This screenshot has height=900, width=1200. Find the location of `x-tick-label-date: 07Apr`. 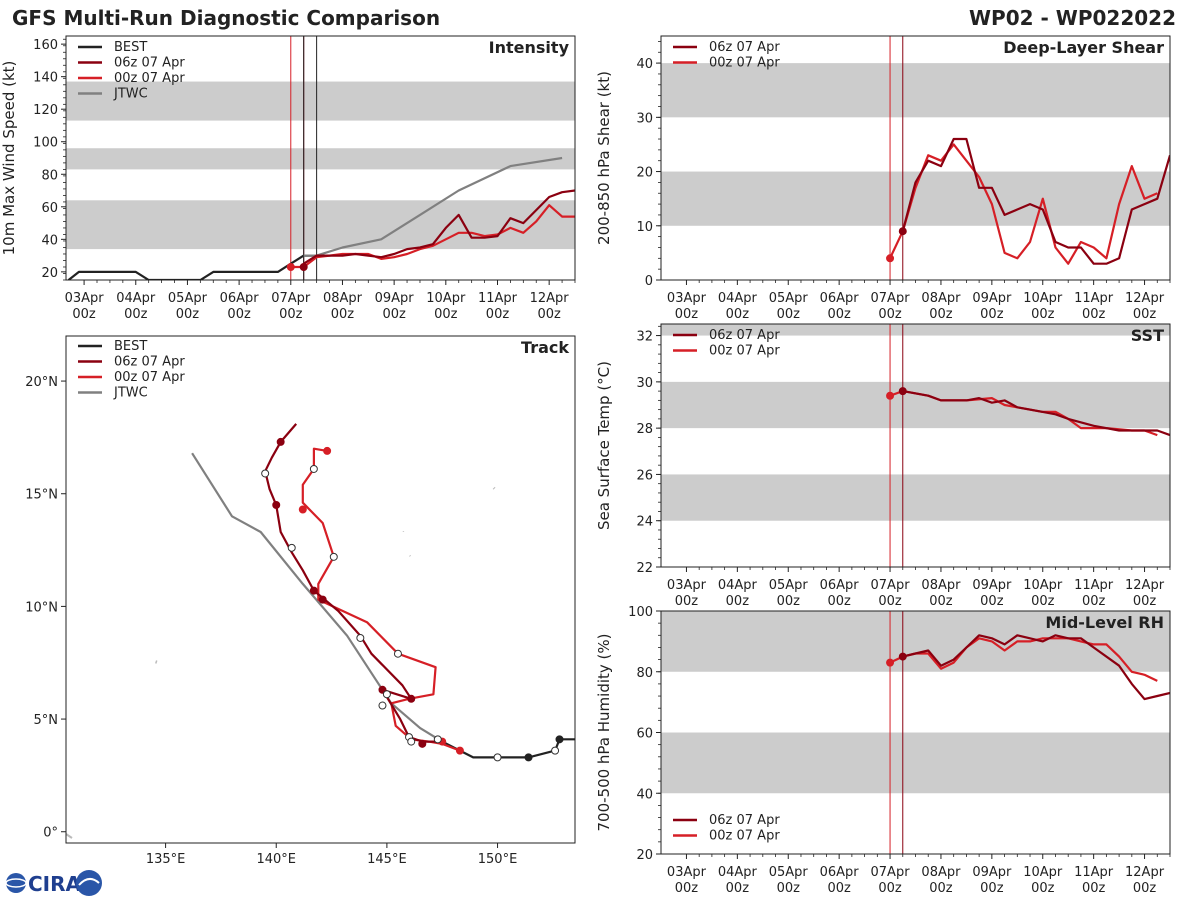

x-tick-label-date: 07Apr is located at coordinates (891, 298).